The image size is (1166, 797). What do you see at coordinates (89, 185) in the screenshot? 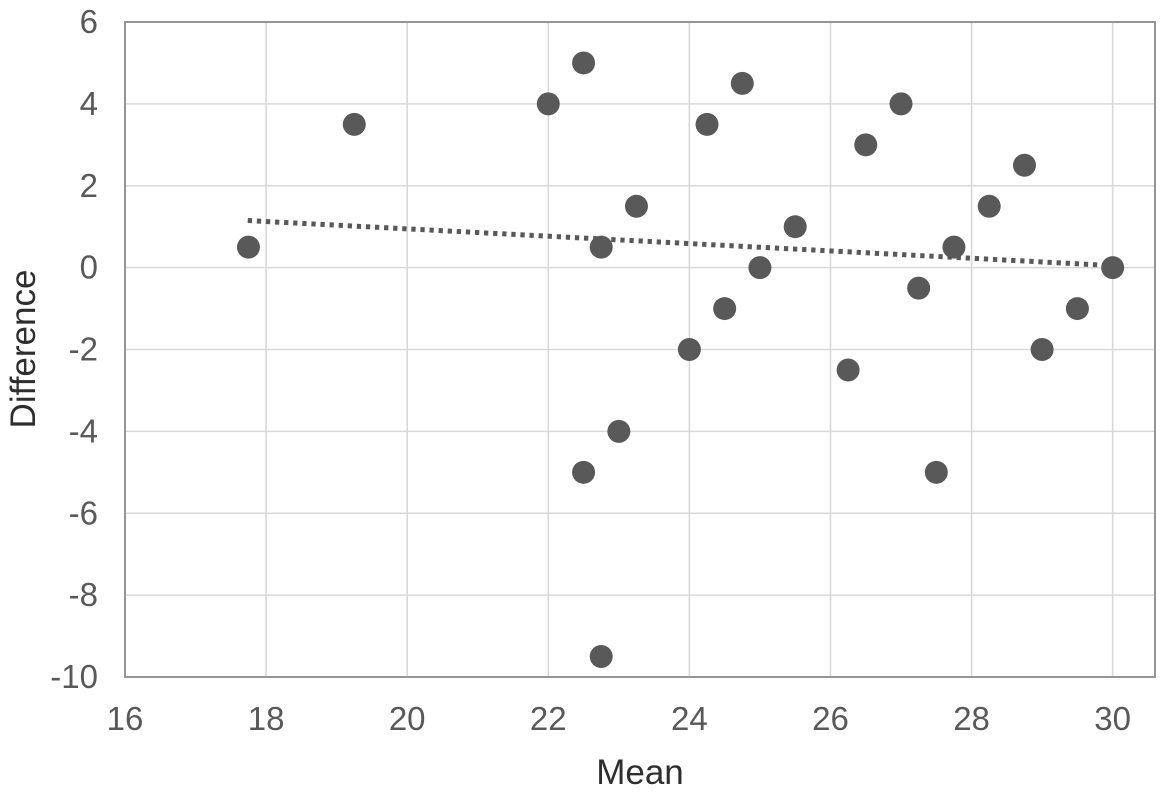
I see `y-tick-label: 2` at bounding box center [89, 185].